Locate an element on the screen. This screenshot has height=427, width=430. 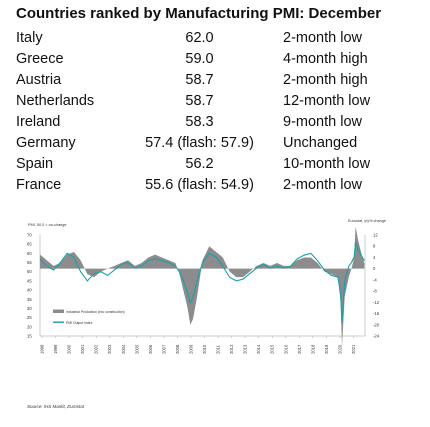
x-tick-label: 2021 is located at coordinates (353, 349).